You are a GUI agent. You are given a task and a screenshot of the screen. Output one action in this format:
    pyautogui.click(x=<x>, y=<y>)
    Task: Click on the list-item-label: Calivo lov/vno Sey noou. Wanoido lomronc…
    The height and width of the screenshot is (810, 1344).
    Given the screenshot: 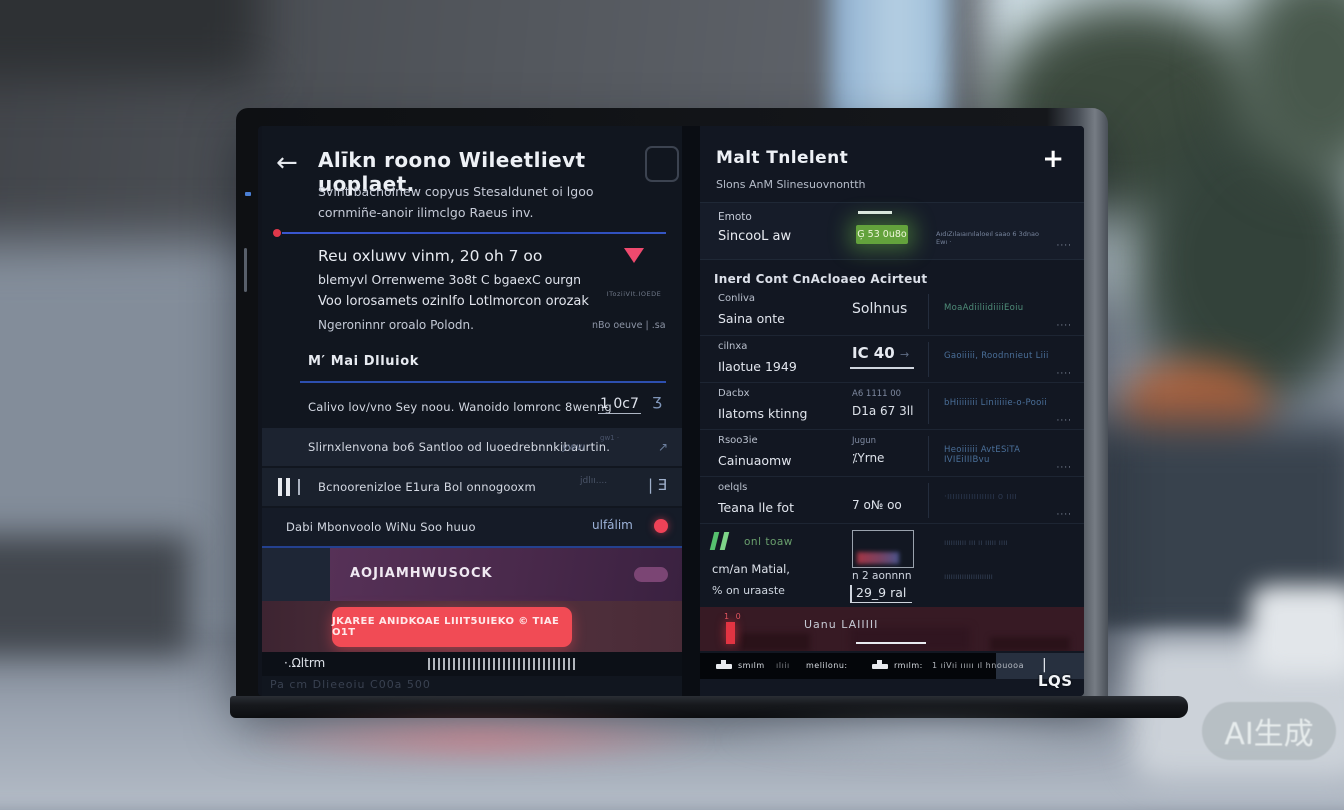 What is the action you would take?
    pyautogui.click(x=460, y=407)
    